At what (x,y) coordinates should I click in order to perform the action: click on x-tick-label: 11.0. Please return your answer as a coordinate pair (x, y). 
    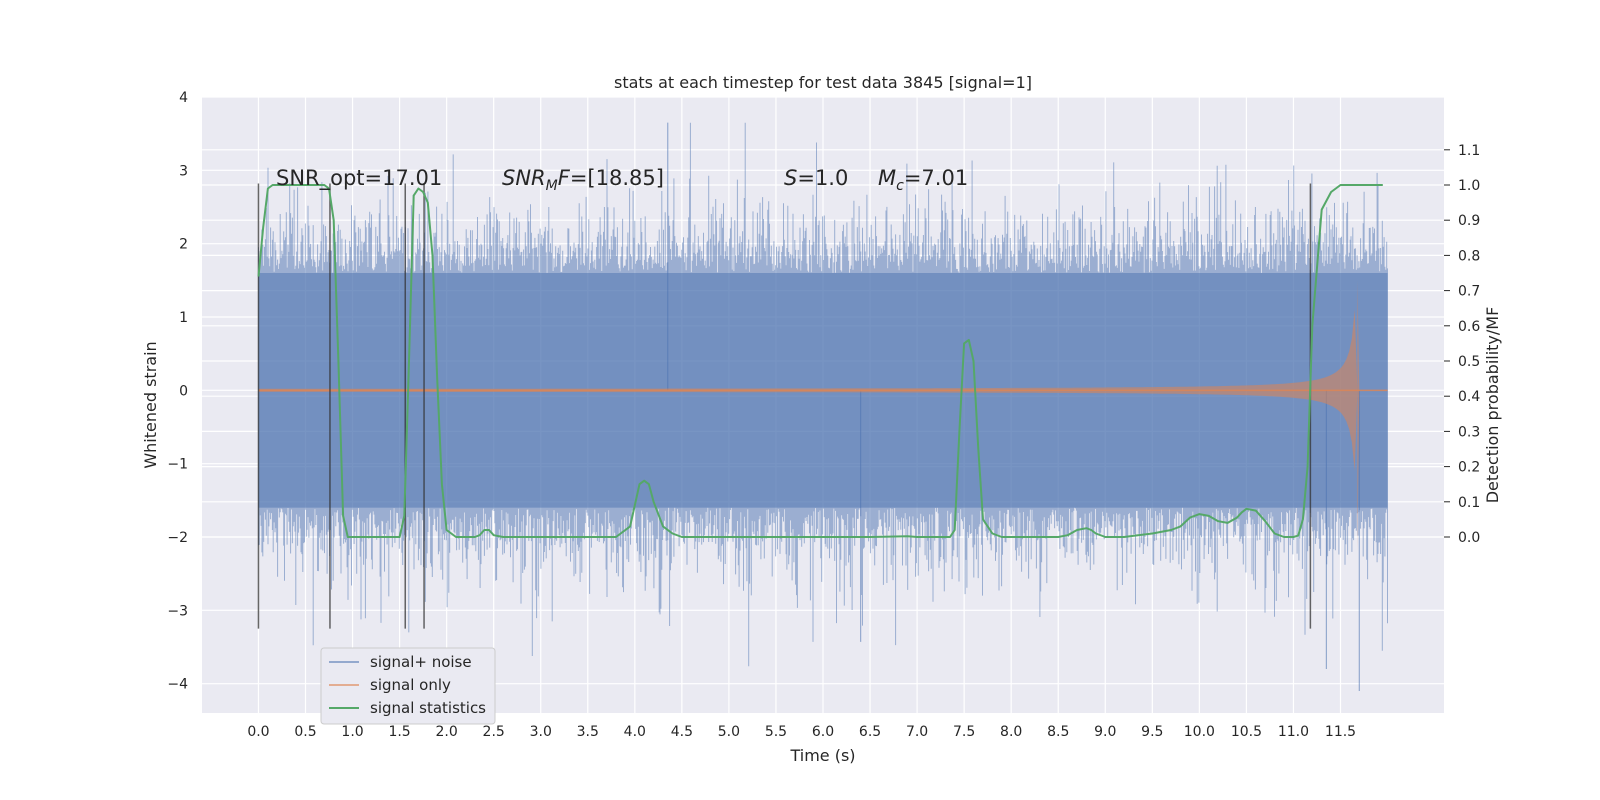
    Looking at the image, I should click on (1293, 732).